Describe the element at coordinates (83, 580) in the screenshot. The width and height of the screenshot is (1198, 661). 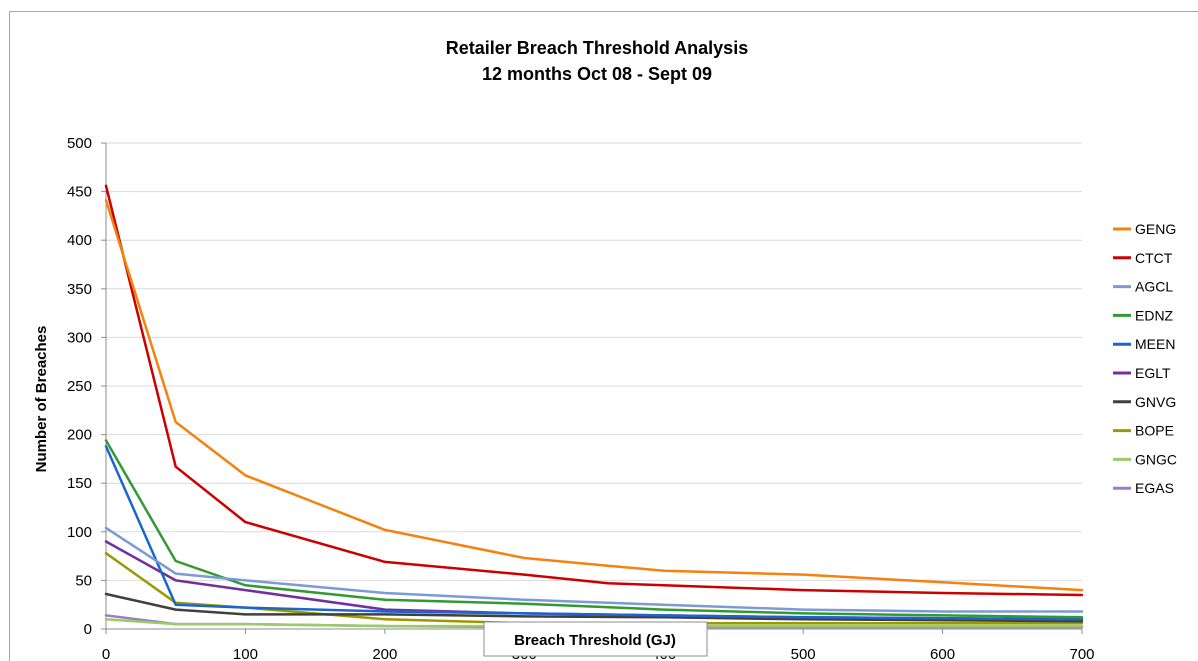
I see `y-tick-label: 50` at that location.